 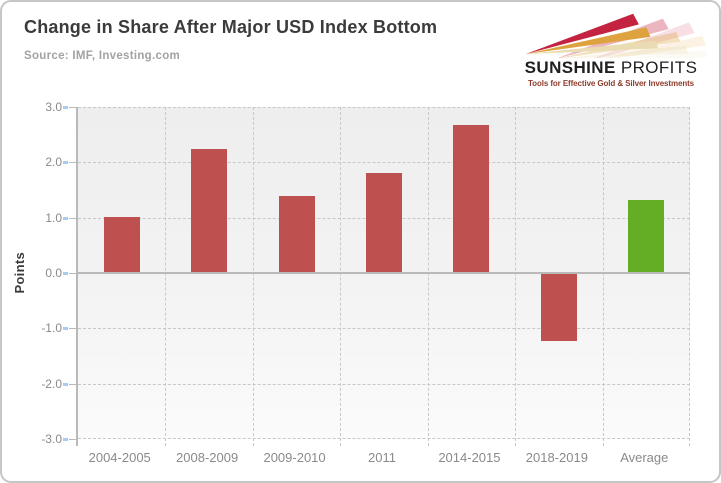 I want to click on logo-brand-bold: SUNSHINE, so click(x=570, y=67).